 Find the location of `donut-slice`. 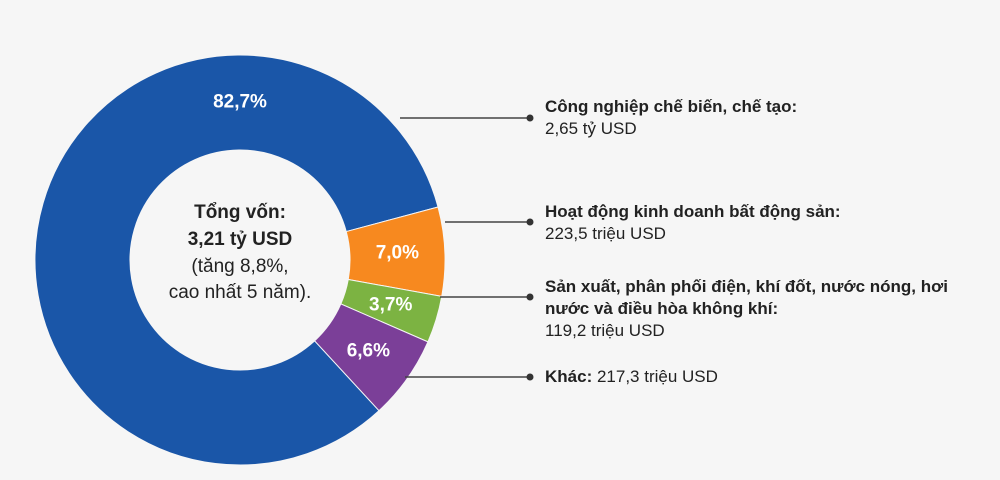

donut-slice is located at coordinates (371, 357).